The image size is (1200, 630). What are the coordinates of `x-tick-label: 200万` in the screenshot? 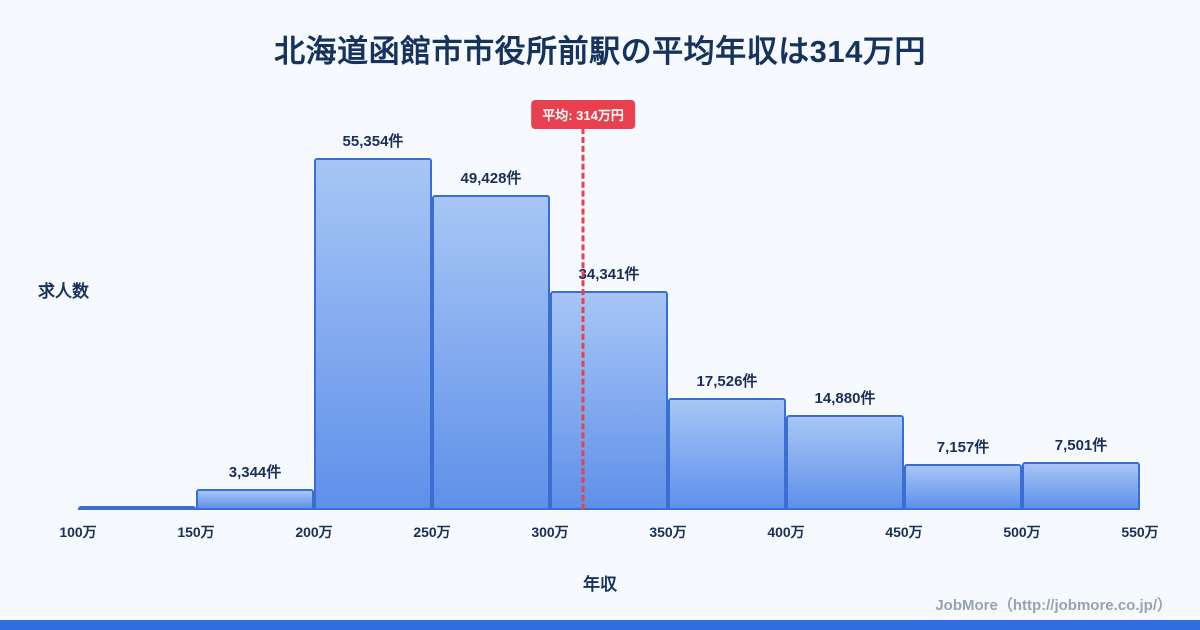 It's located at (314, 532).